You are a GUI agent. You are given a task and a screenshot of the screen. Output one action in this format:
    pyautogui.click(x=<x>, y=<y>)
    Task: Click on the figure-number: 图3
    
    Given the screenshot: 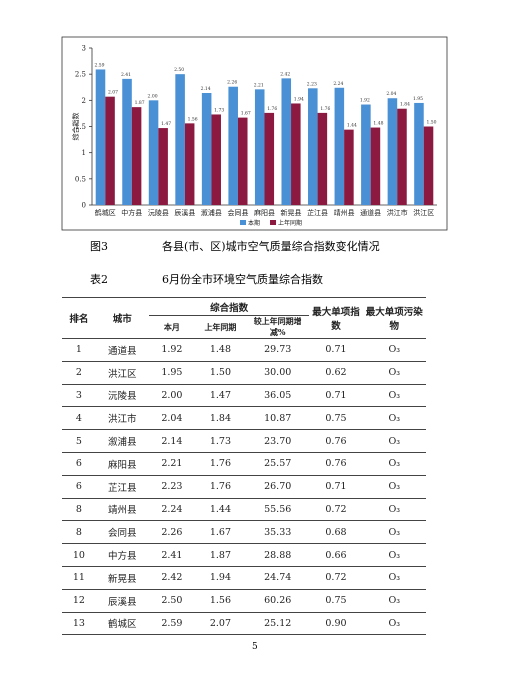 What is the action you would take?
    pyautogui.click(x=99, y=246)
    